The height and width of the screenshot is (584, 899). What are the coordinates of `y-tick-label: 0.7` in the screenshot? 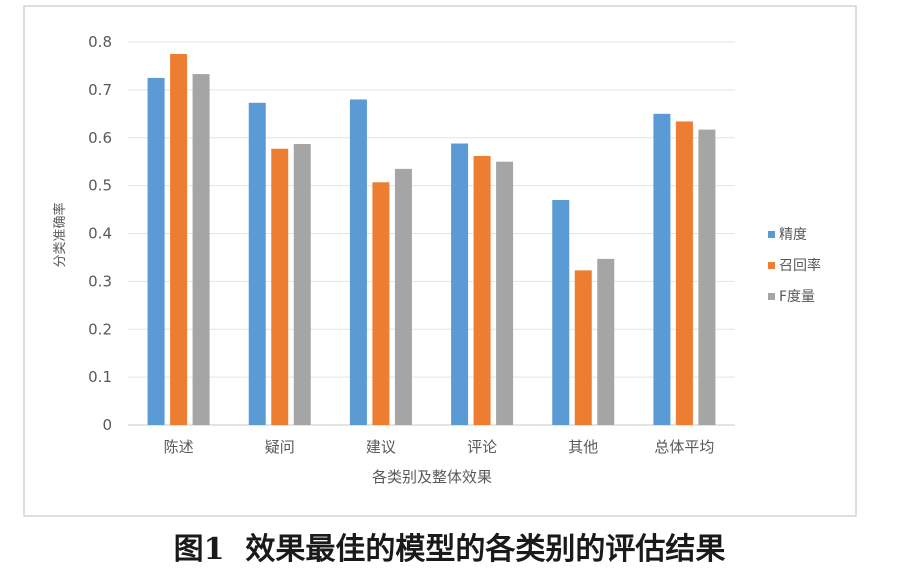 It's located at (100, 90).